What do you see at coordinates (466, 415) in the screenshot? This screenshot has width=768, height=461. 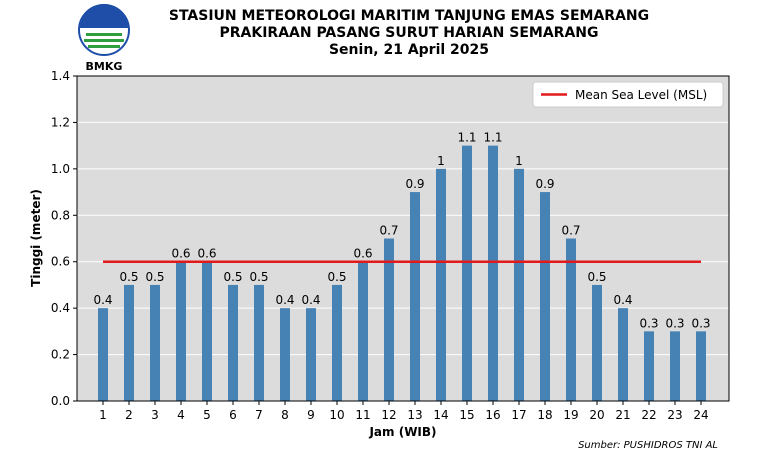 I see `x-tick-label: 15` at bounding box center [466, 415].